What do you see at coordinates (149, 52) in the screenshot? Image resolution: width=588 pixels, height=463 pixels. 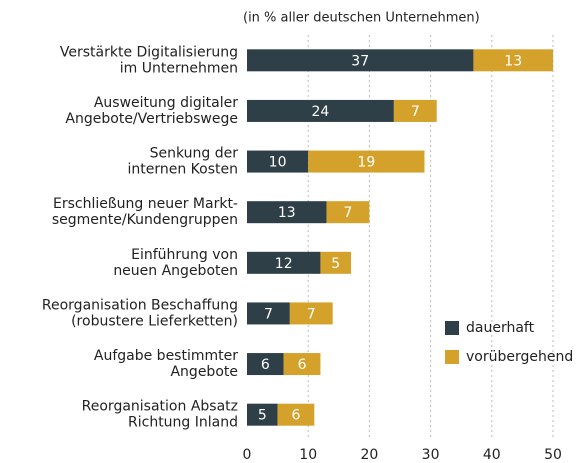 I see `y-tick-label: Verstärkte Digitalisierung` at bounding box center [149, 52].